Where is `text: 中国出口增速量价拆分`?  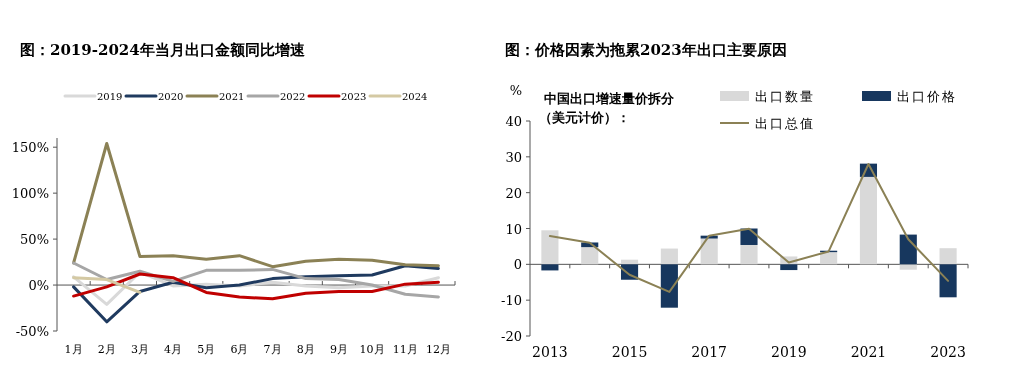 text: 中国出口增速量价拆分 is located at coordinates (609, 98).